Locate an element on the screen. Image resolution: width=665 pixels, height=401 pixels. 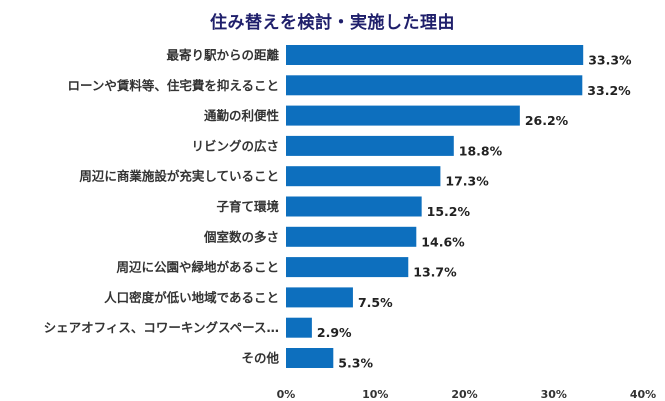
category-label: 個室数の多さ is located at coordinates (241, 236).